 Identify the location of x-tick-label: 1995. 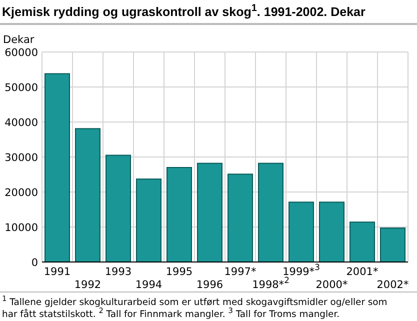
(179, 272).